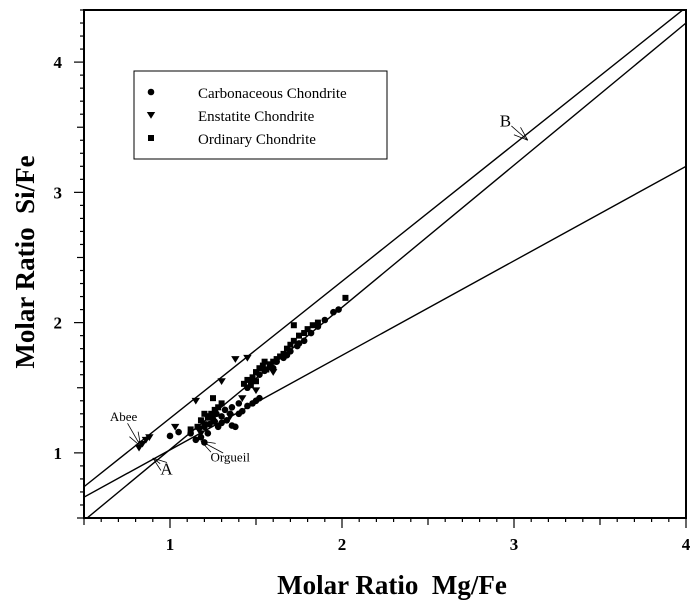  I want to click on annotation-a: A, so click(162, 467).